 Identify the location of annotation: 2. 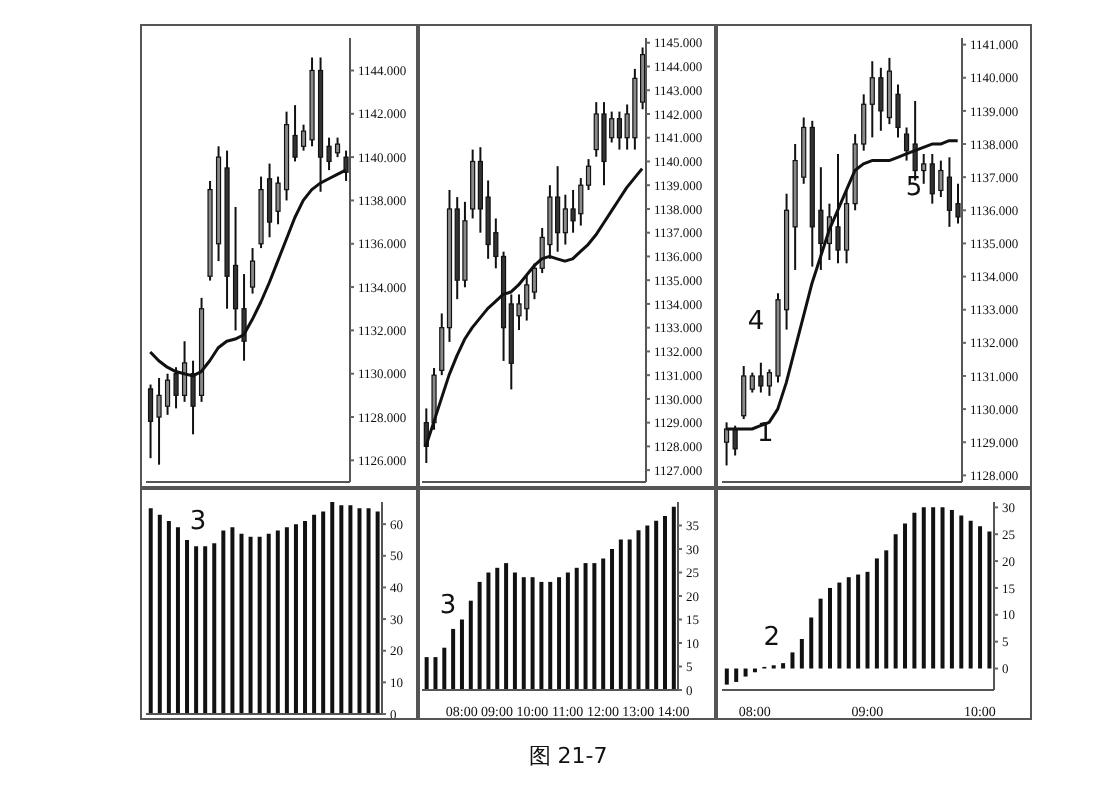
(771, 638).